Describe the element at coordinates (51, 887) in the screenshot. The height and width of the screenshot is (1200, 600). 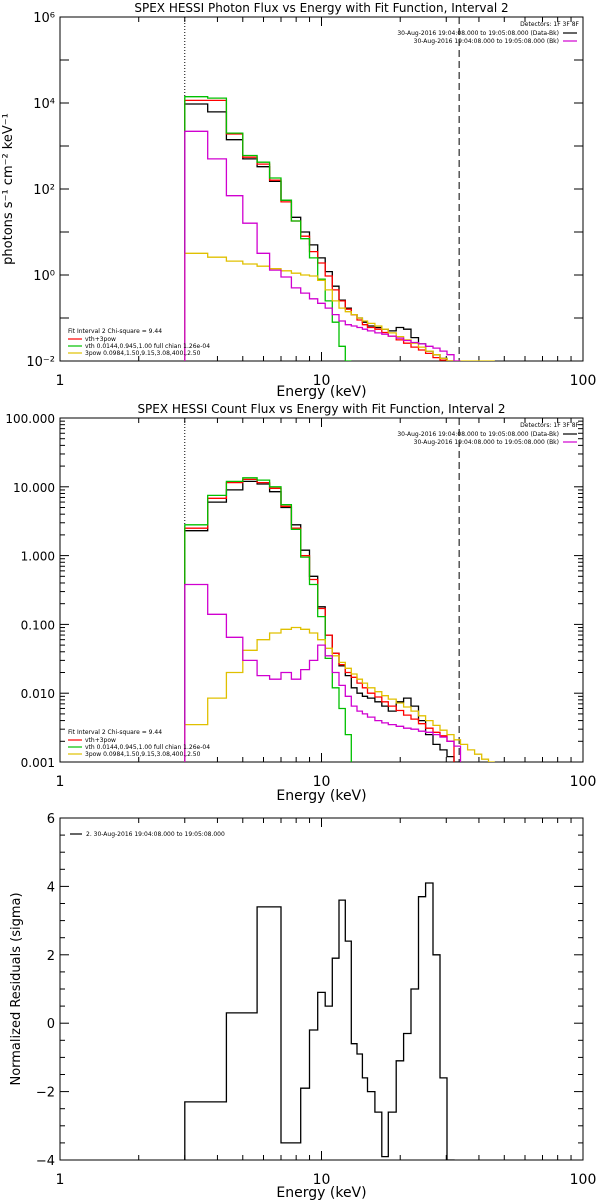
I see `y-tick-label: 4` at that location.